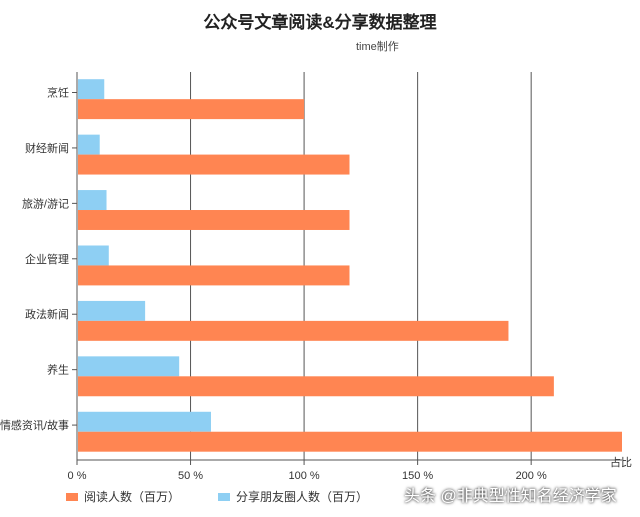 This screenshot has height=517, width=640. I want to click on x-tick-label-3: 150 %, so click(417, 476).